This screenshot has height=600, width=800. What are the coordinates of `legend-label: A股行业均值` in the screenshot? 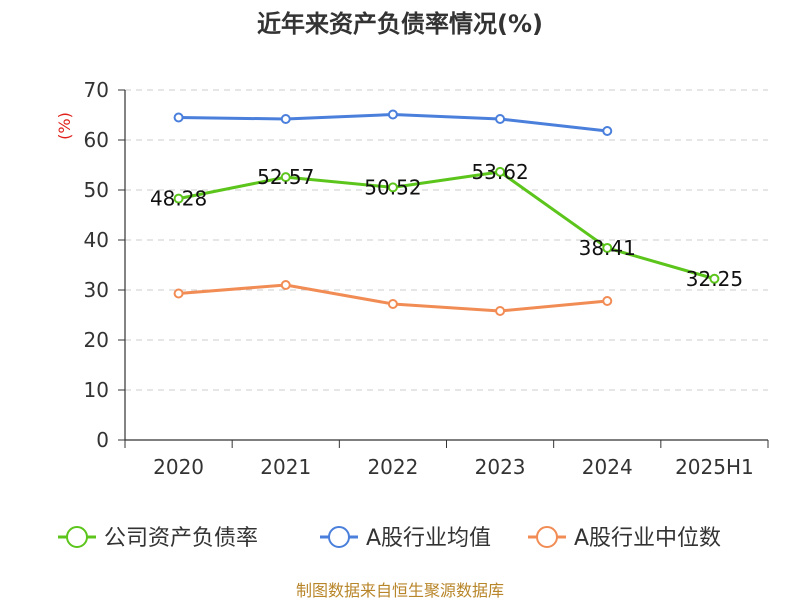 It's located at (428, 538).